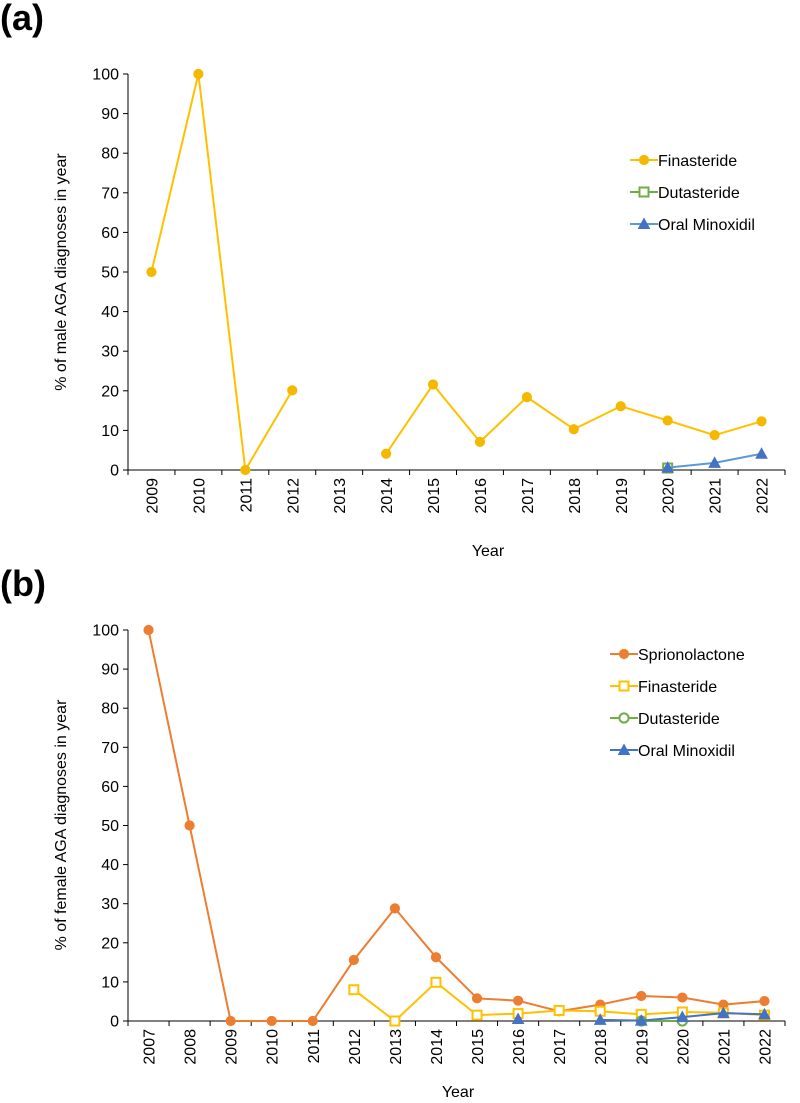 The width and height of the screenshot is (800, 1103). I want to click on panel-label-a: (a), so click(22, 19).